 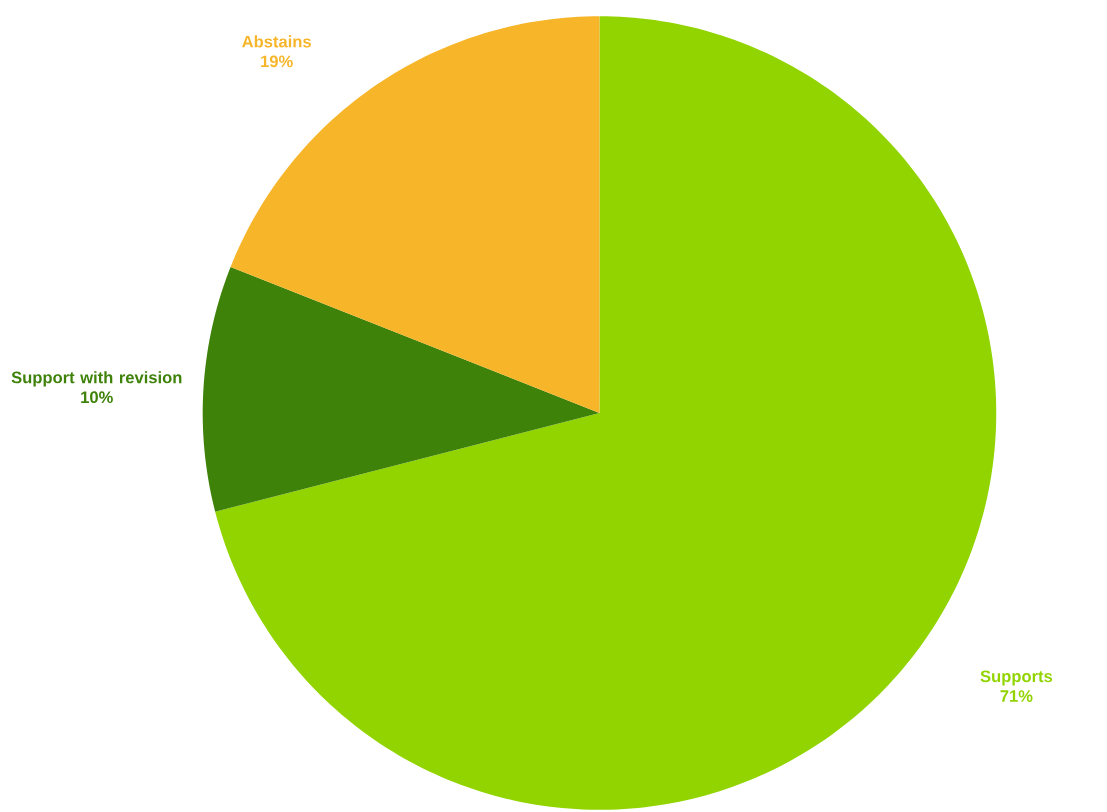 What do you see at coordinates (97, 397) in the screenshot?
I see `data-label: 10%` at bounding box center [97, 397].